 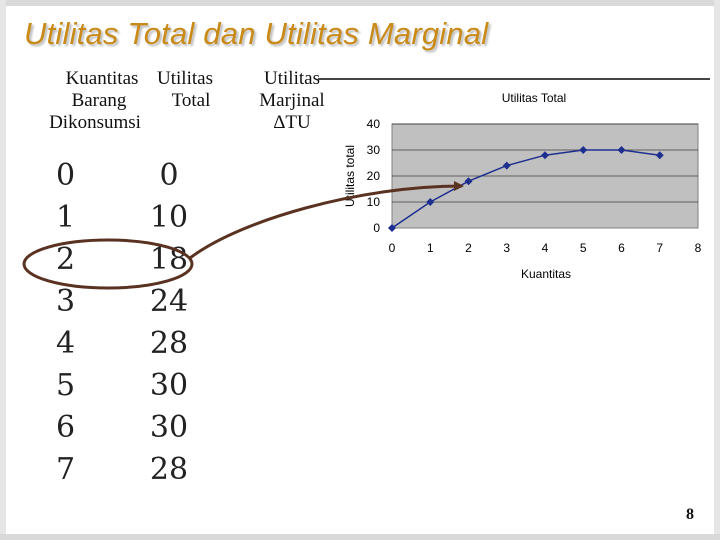 What do you see at coordinates (717, 270) in the screenshot?
I see `slide-frame-right` at bounding box center [717, 270].